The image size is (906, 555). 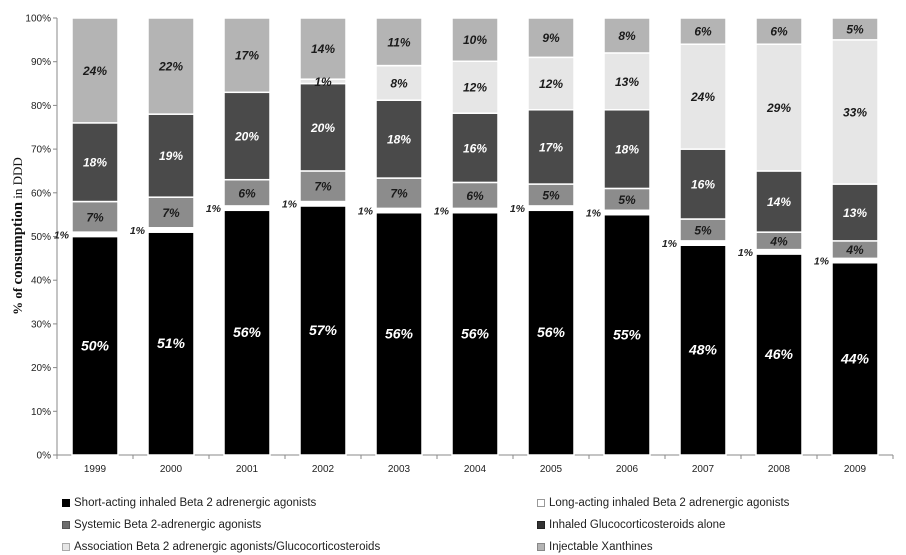 What do you see at coordinates (171, 156) in the screenshot?
I see `data-label: 19%` at bounding box center [171, 156].